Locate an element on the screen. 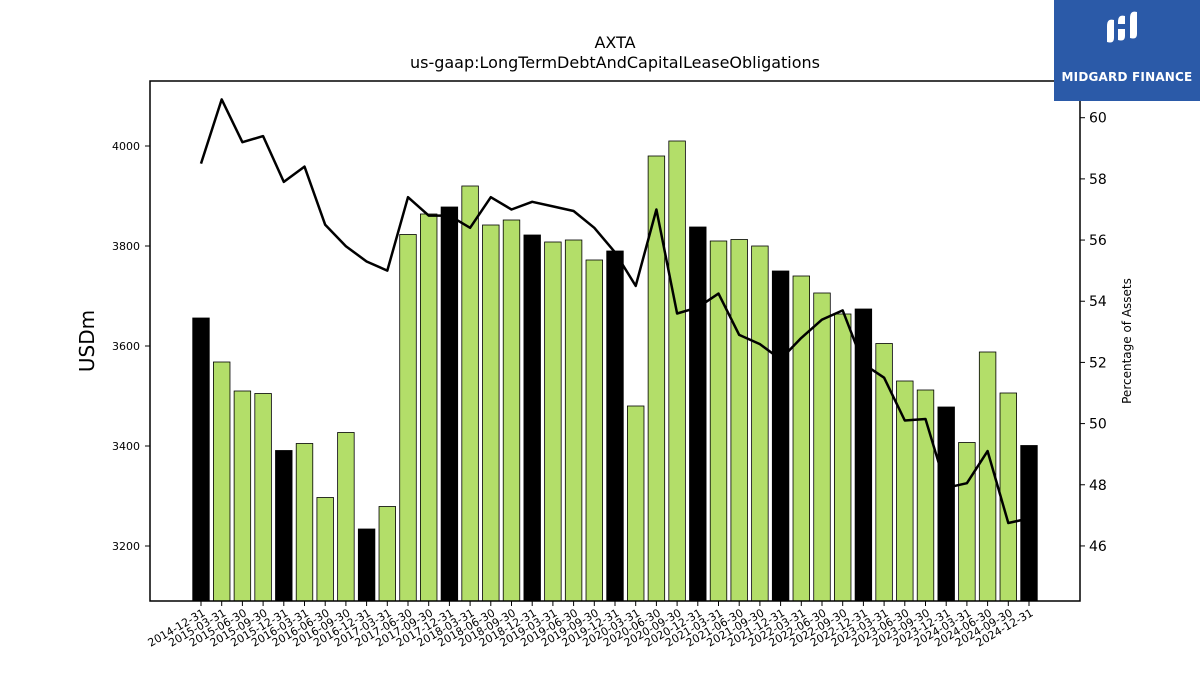  midgard-logo-icon is located at coordinates (1122, 27).